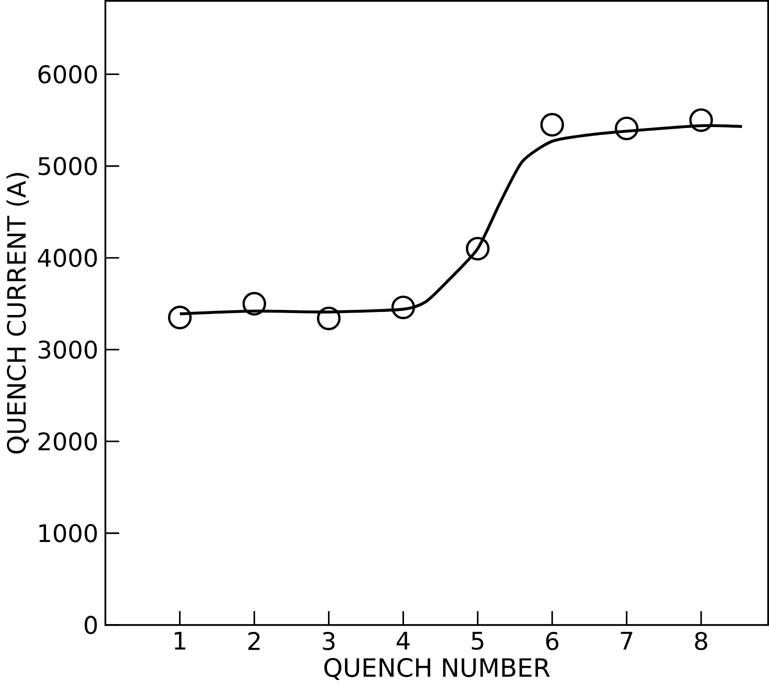  What do you see at coordinates (437, 669) in the screenshot?
I see `x-axis-title: QUENCH NUMBER` at bounding box center [437, 669].